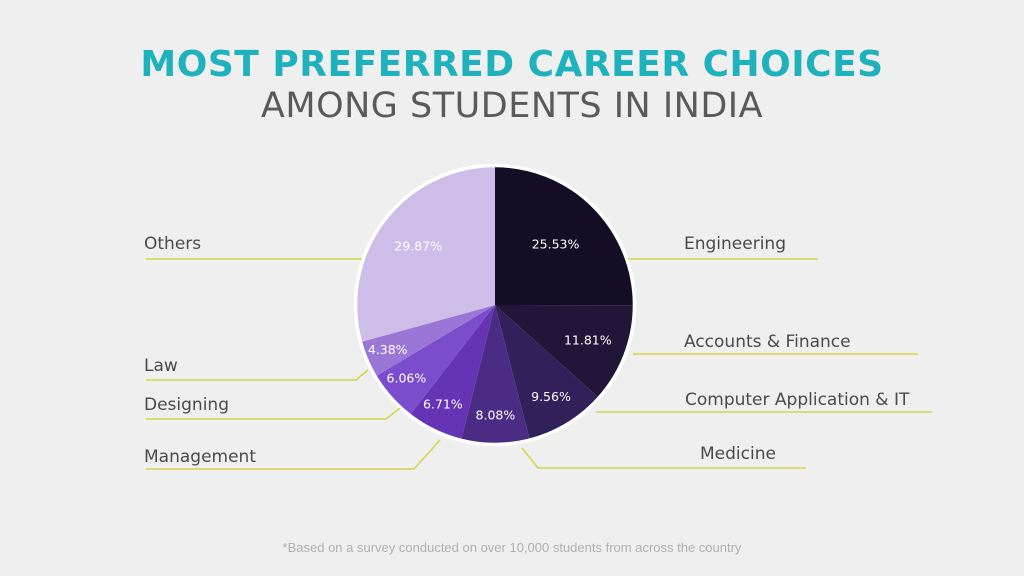  Describe the element at coordinates (407, 377) in the screenshot. I see `value-label-designing: 6.06%` at that location.